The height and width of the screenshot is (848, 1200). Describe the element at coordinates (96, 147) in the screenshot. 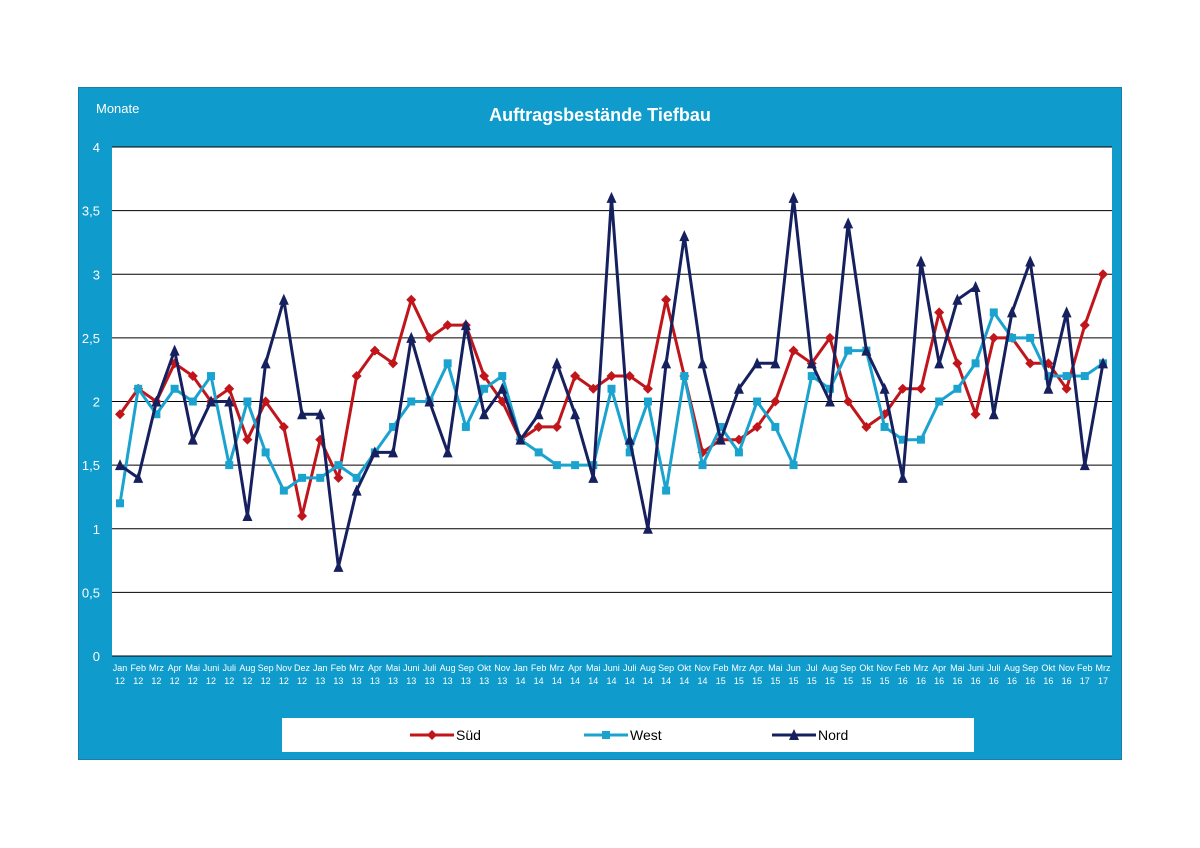

I see `y-tick-label: 4` at that location.